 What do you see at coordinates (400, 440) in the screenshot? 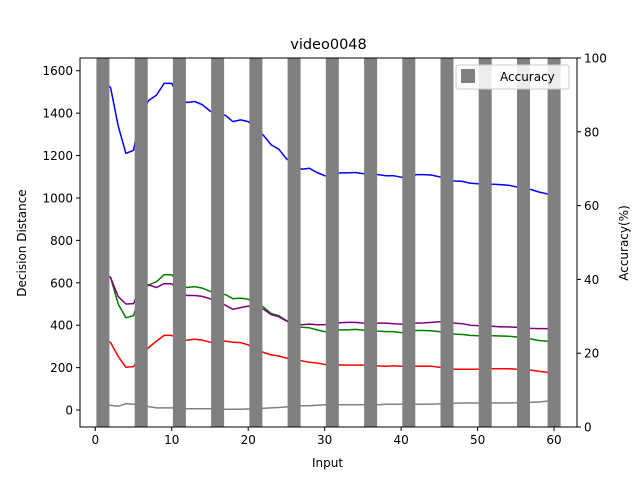
I see `x-tick-label-40: 40` at bounding box center [400, 440].